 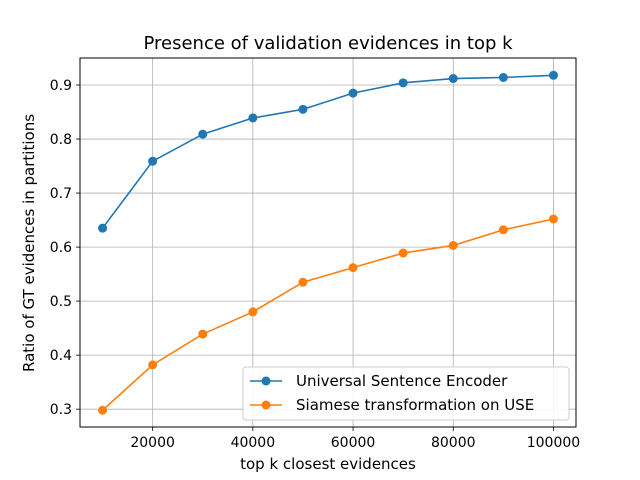 I want to click on legend-item: Siamese transformation on USE, so click(x=392, y=405).